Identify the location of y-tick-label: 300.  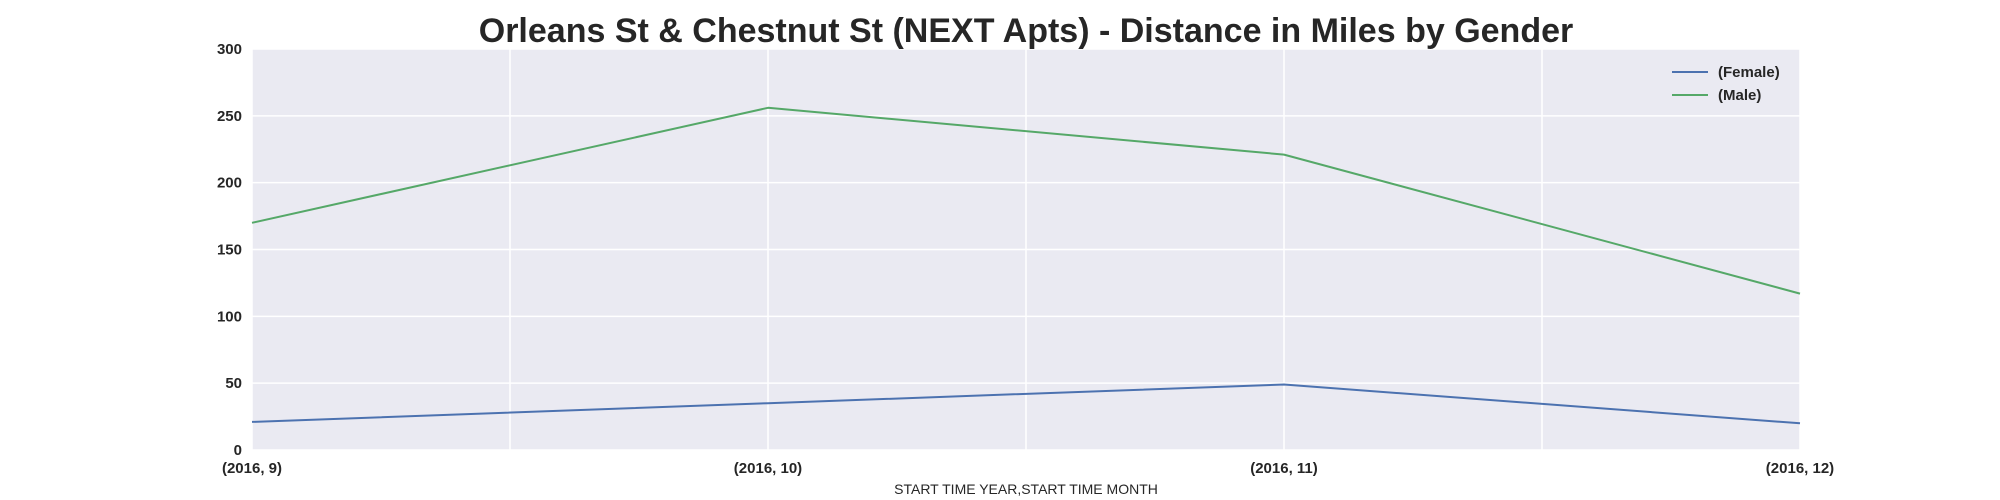
(229, 49).